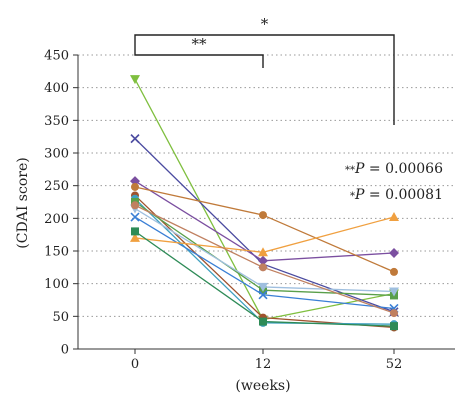  What do you see at coordinates (262, 386) in the screenshot?
I see `x-axis-title: (weeks)` at bounding box center [262, 386].